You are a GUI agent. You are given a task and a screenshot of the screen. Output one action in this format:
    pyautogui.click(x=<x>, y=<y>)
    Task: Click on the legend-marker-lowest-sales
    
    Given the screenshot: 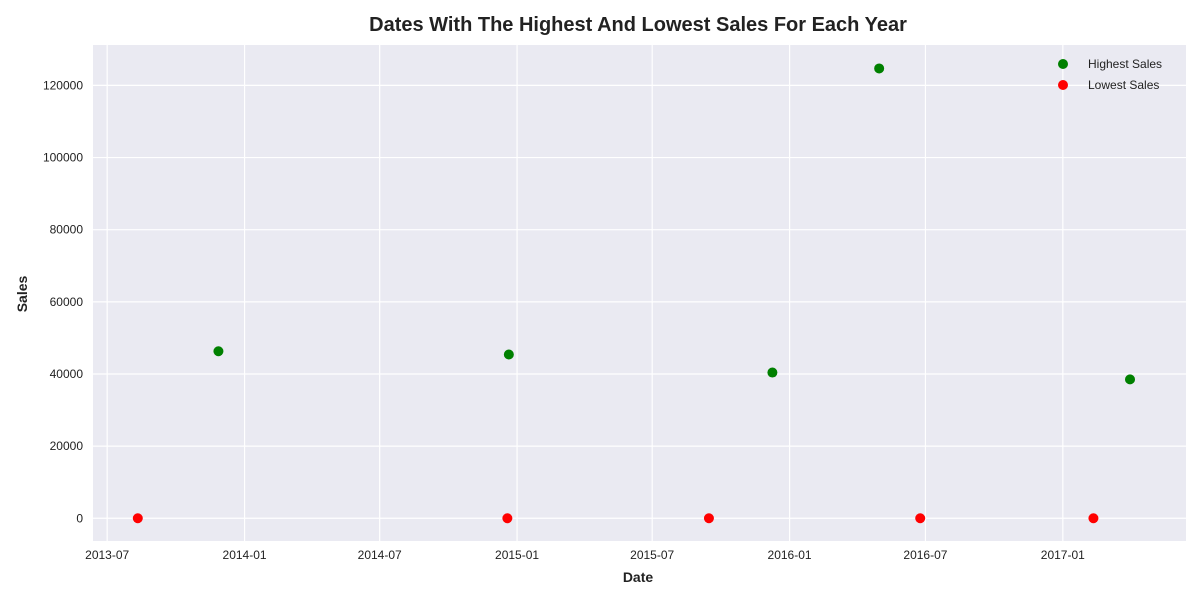 What is the action you would take?
    pyautogui.click(x=1063, y=85)
    